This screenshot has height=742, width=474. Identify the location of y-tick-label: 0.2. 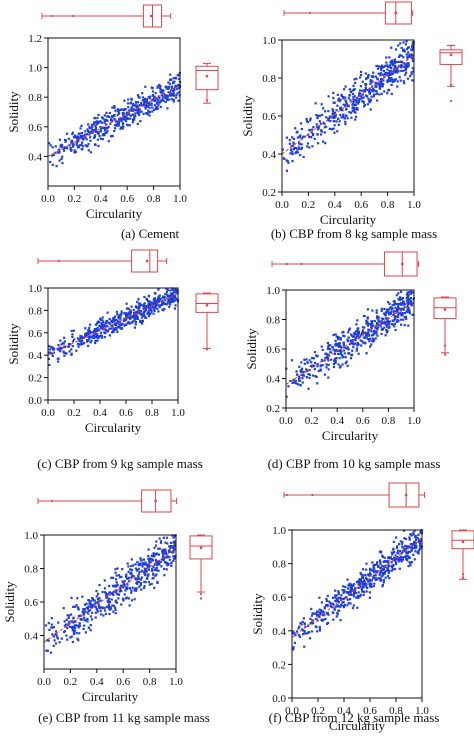
(35, 379).